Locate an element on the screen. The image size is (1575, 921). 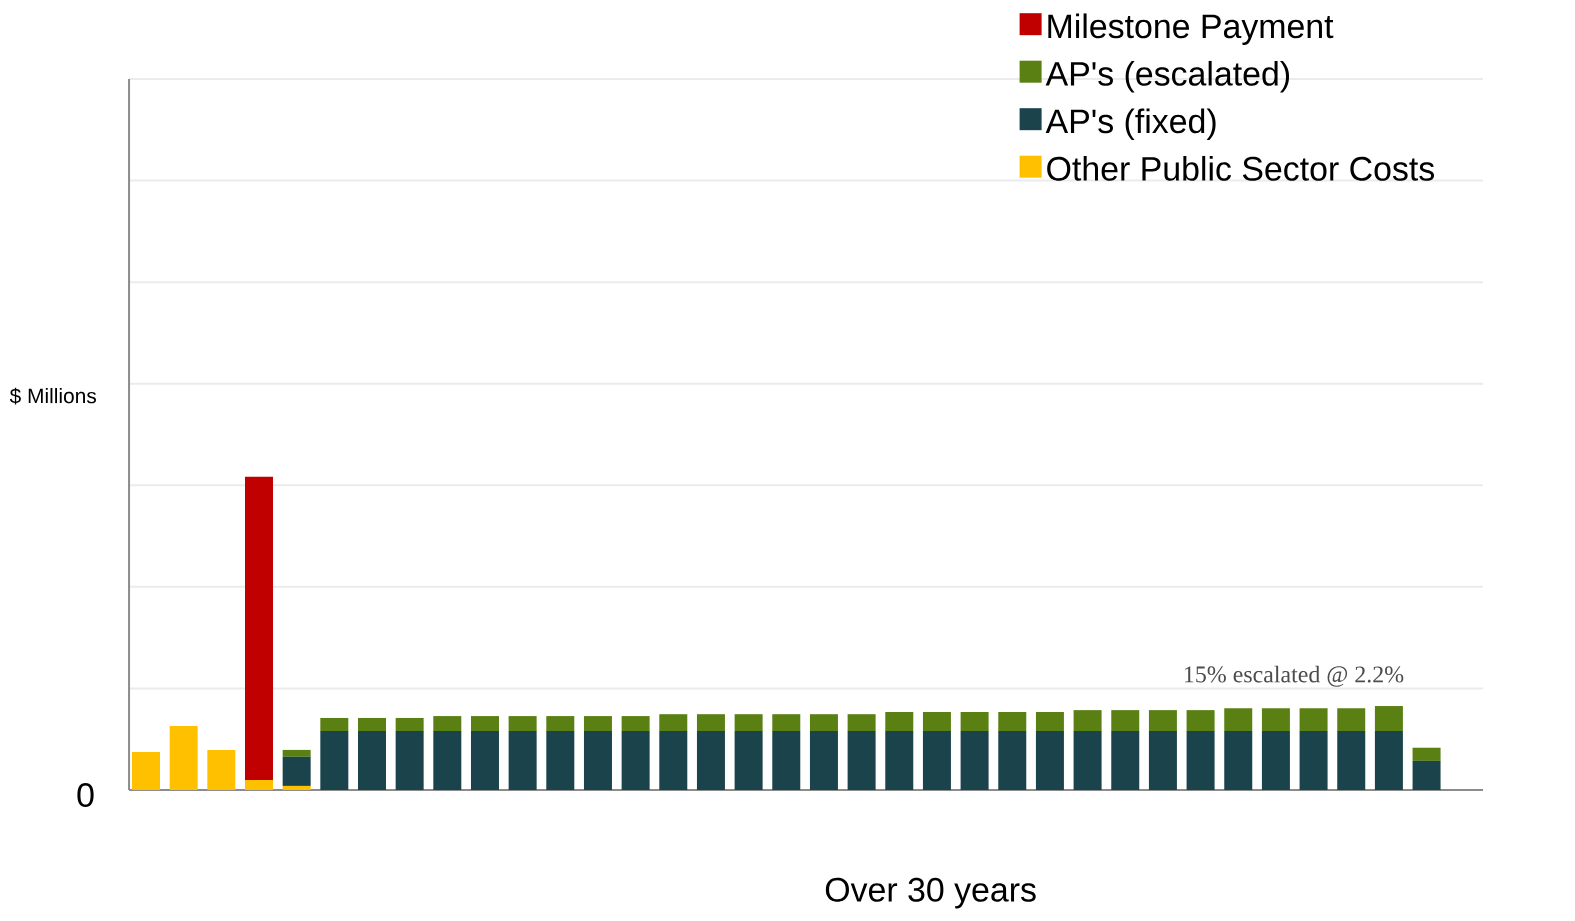
legend-label: Milestone Payment is located at coordinates (1191, 29).